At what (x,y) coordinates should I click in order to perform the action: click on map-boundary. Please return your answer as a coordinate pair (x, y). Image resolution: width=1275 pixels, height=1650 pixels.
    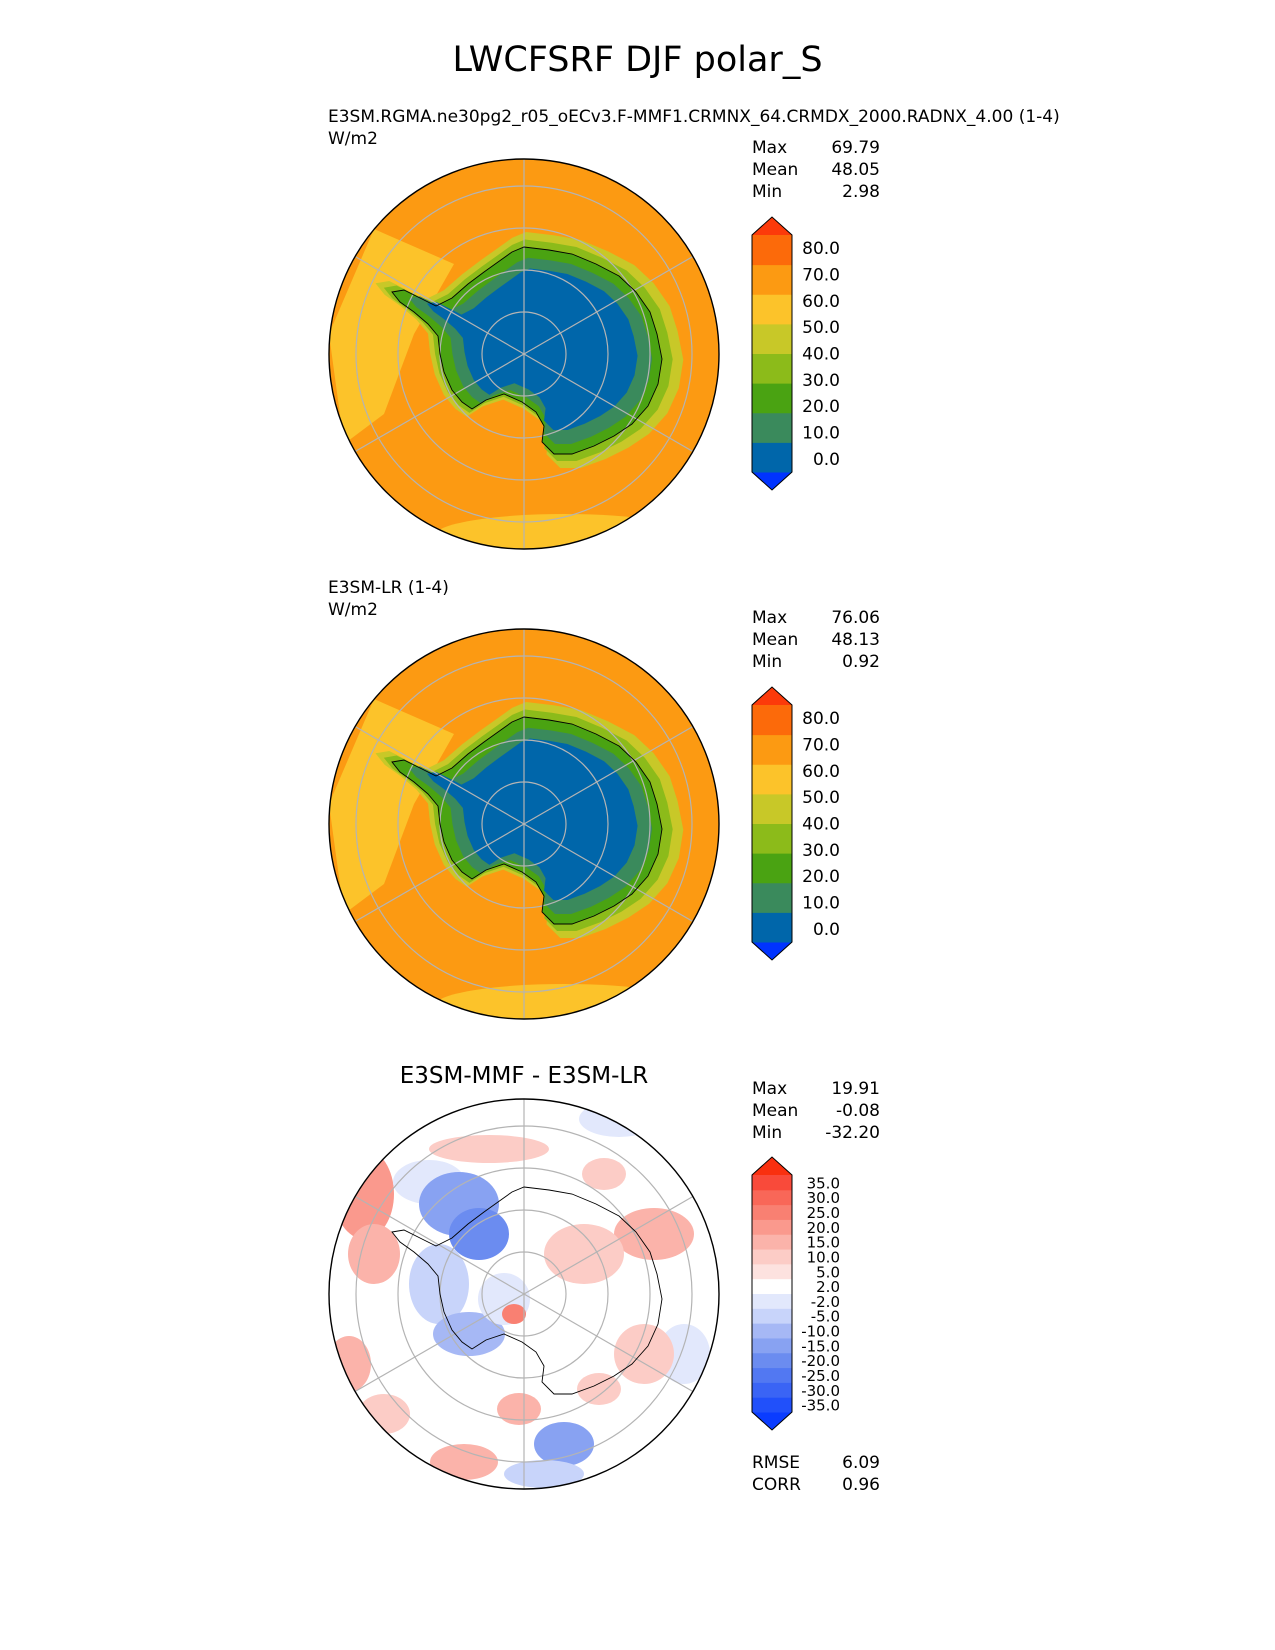
    Looking at the image, I should click on (524, 1294).